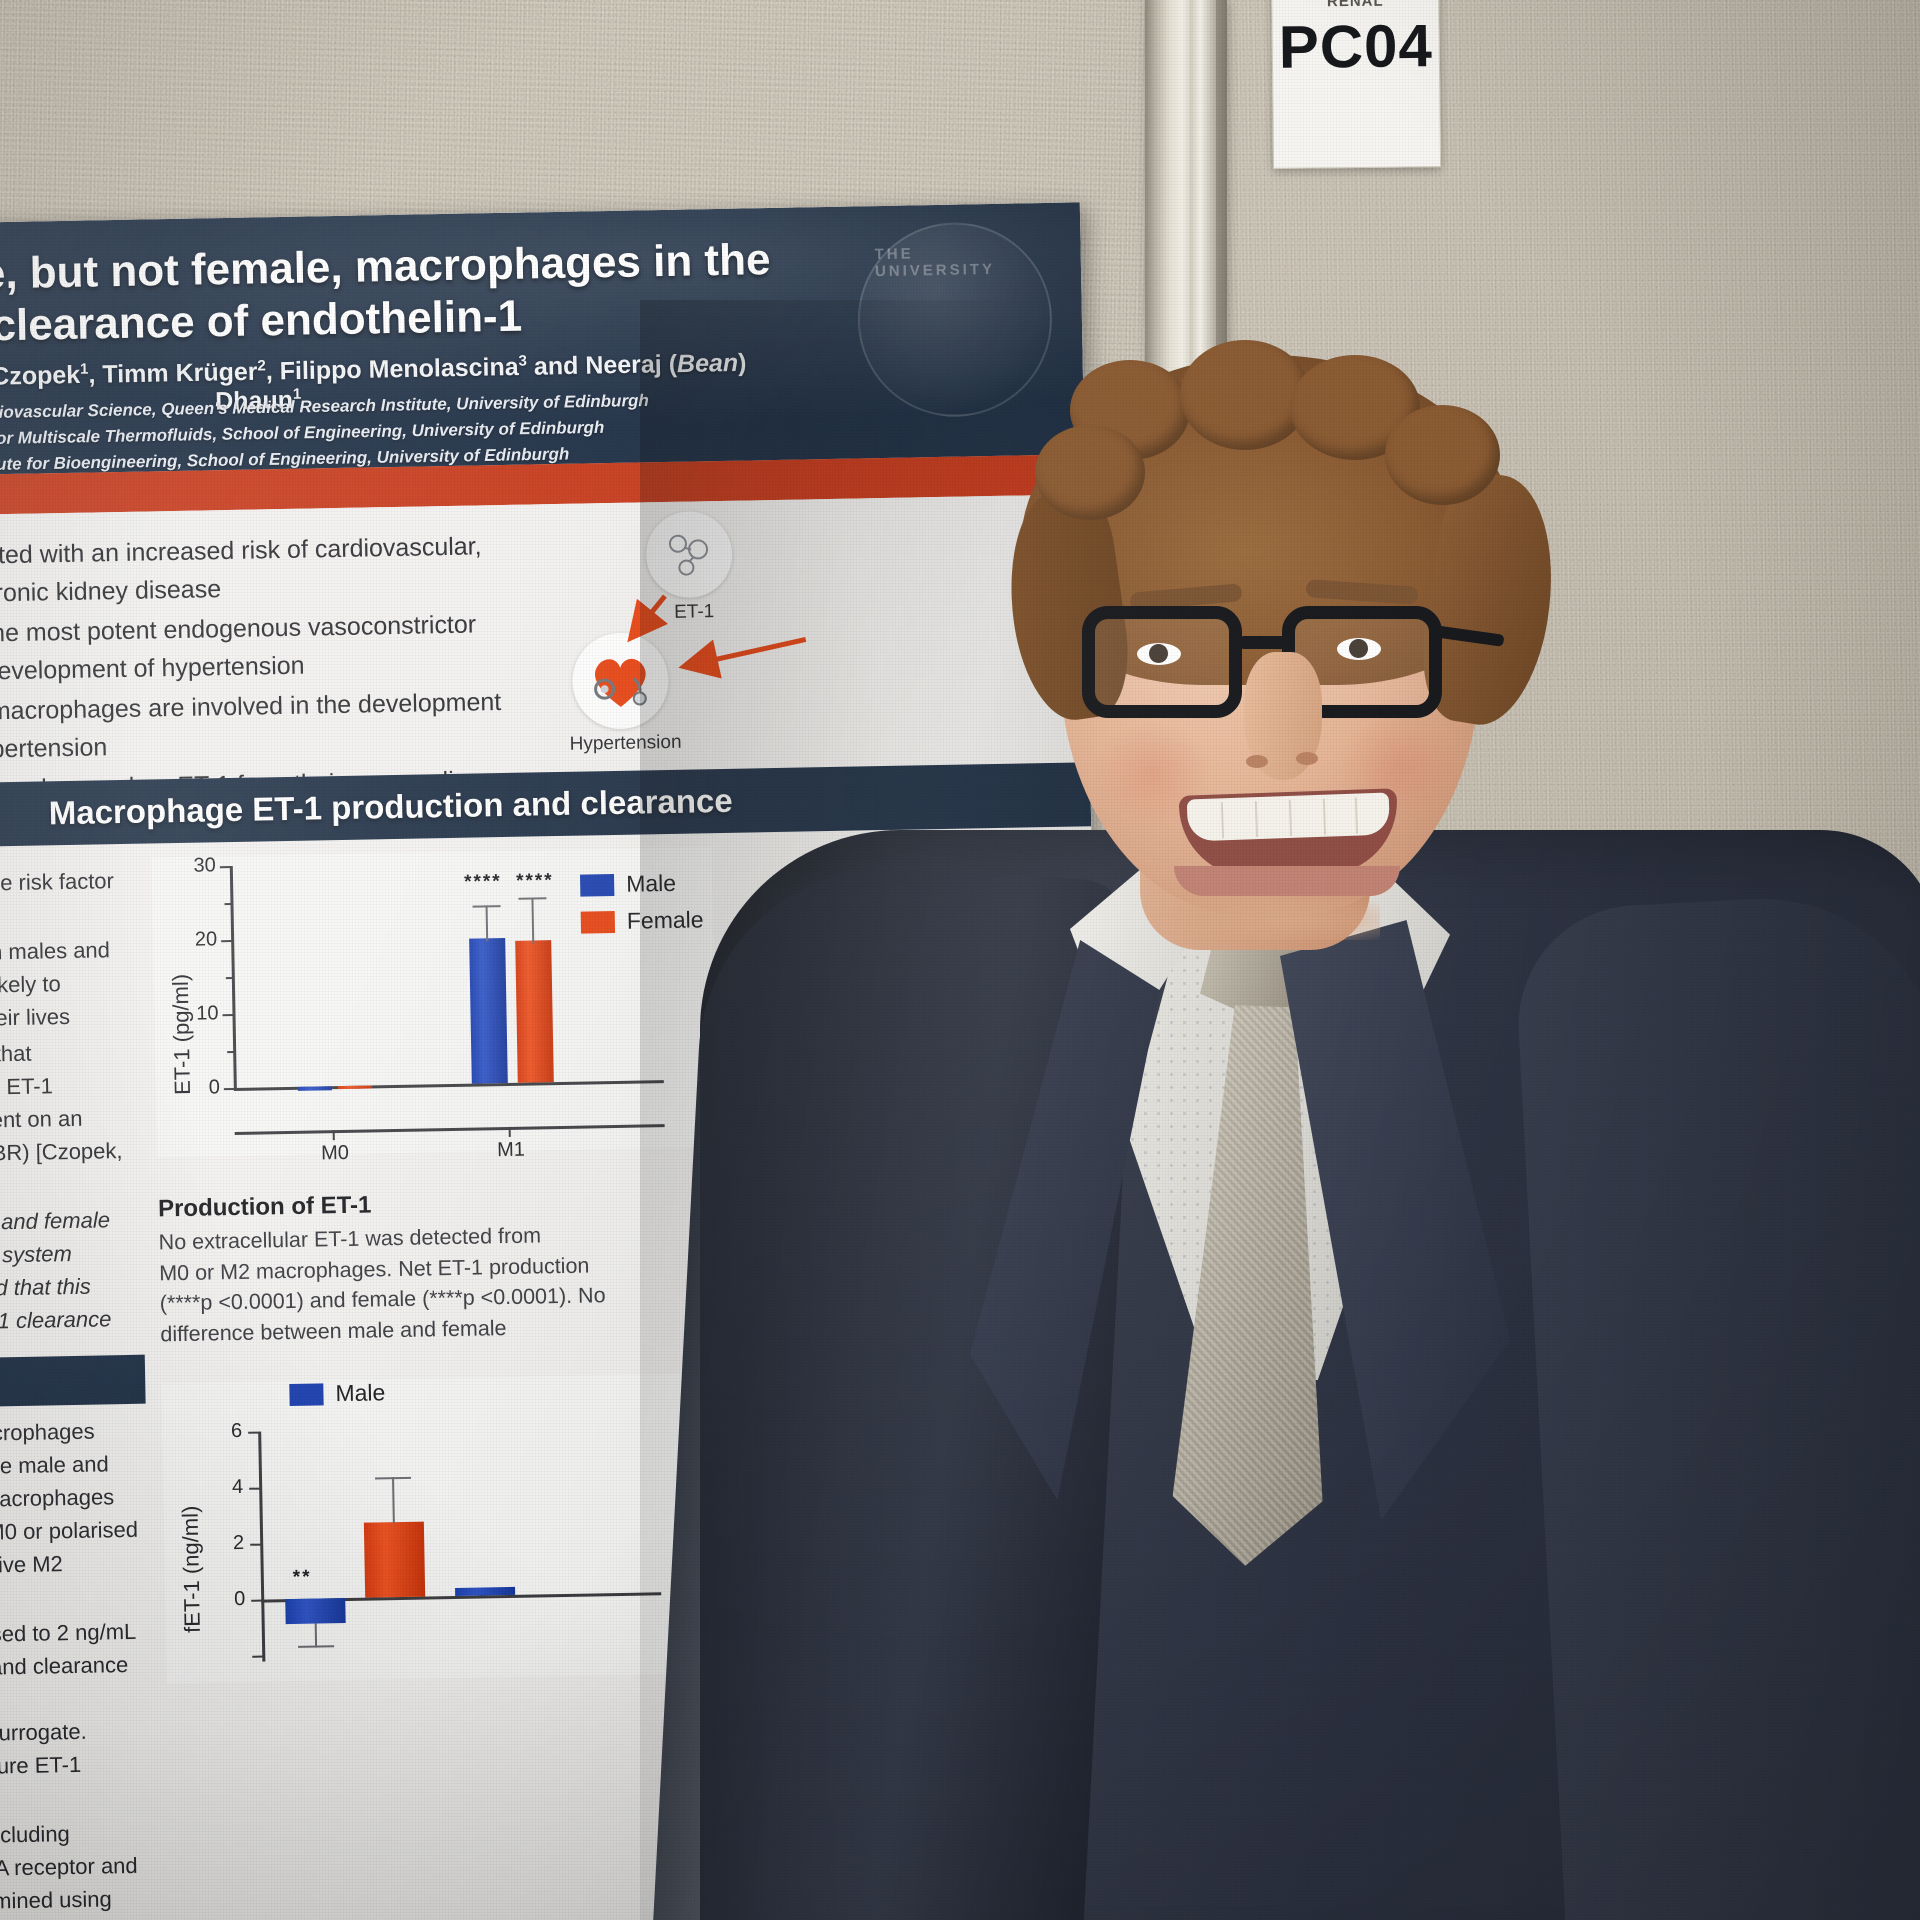 Image resolution: width=1920 pixels, height=1920 pixels. What do you see at coordinates (487, 923) in the screenshot?
I see `chart1-err-m1-male` at bounding box center [487, 923].